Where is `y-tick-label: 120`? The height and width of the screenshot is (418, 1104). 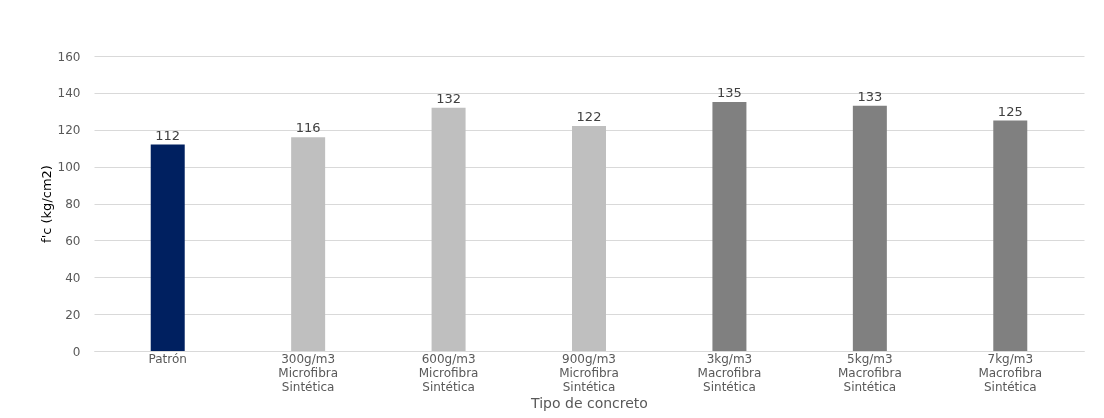
y-tick-label: 120 is located at coordinates (69, 130).